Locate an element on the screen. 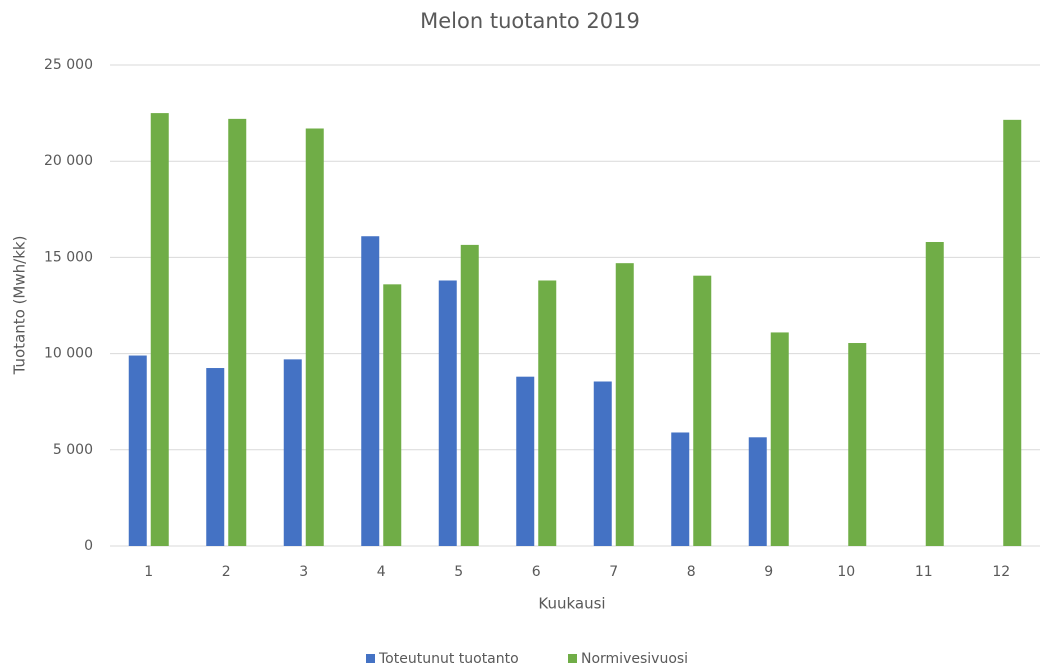 Image resolution: width=1045 pixels, height=668 pixels. y-tick-label: 5 000 is located at coordinates (73, 450).